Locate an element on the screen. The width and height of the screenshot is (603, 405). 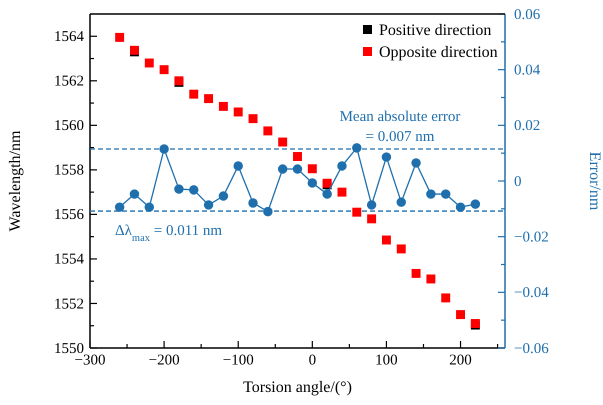
legend-label: Positive direction is located at coordinates (435, 30).